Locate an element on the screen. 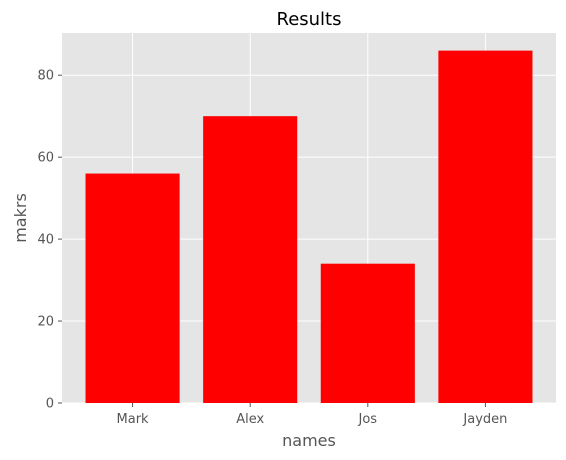 The width and height of the screenshot is (566, 460). bar-jos is located at coordinates (367, 333).